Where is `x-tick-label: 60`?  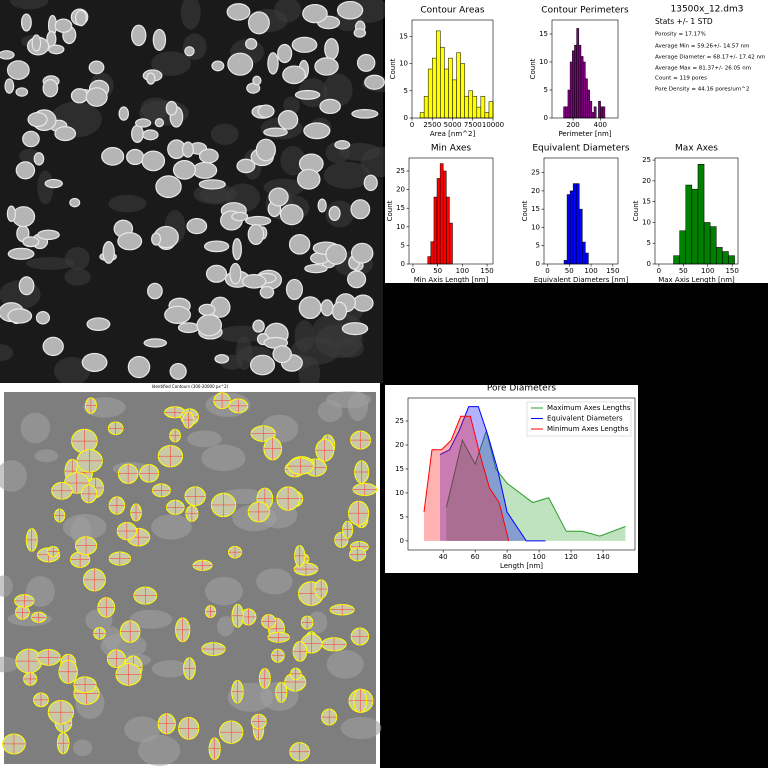 x-tick-label: 60 is located at coordinates (475, 557).